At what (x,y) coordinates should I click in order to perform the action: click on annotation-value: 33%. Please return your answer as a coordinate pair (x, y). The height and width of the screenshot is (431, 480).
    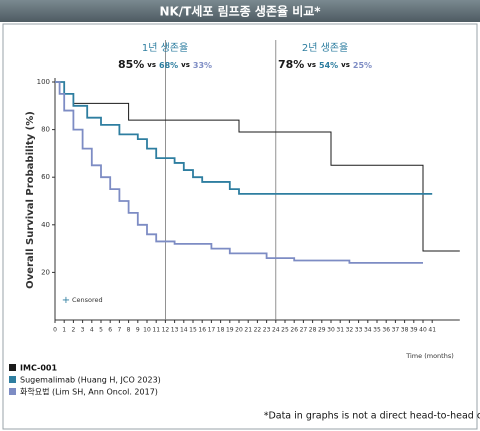
    Looking at the image, I should click on (202, 65).